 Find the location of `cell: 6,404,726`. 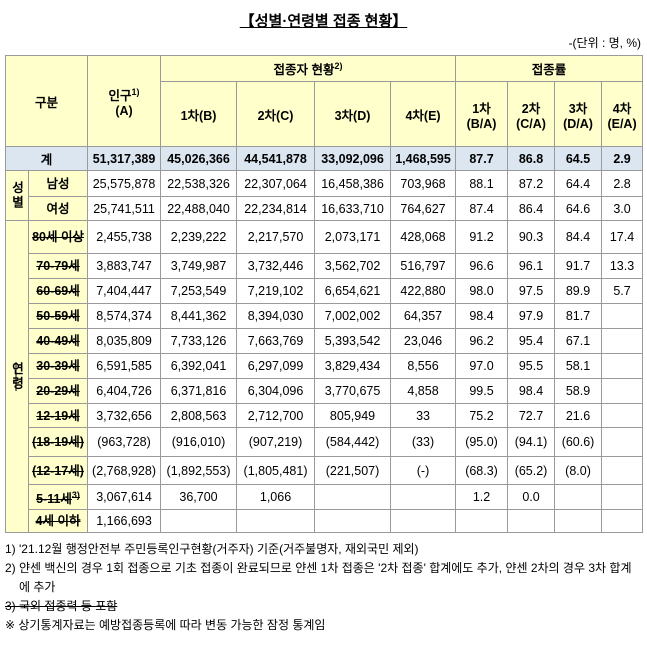

cell: 6,404,726 is located at coordinates (124, 391).